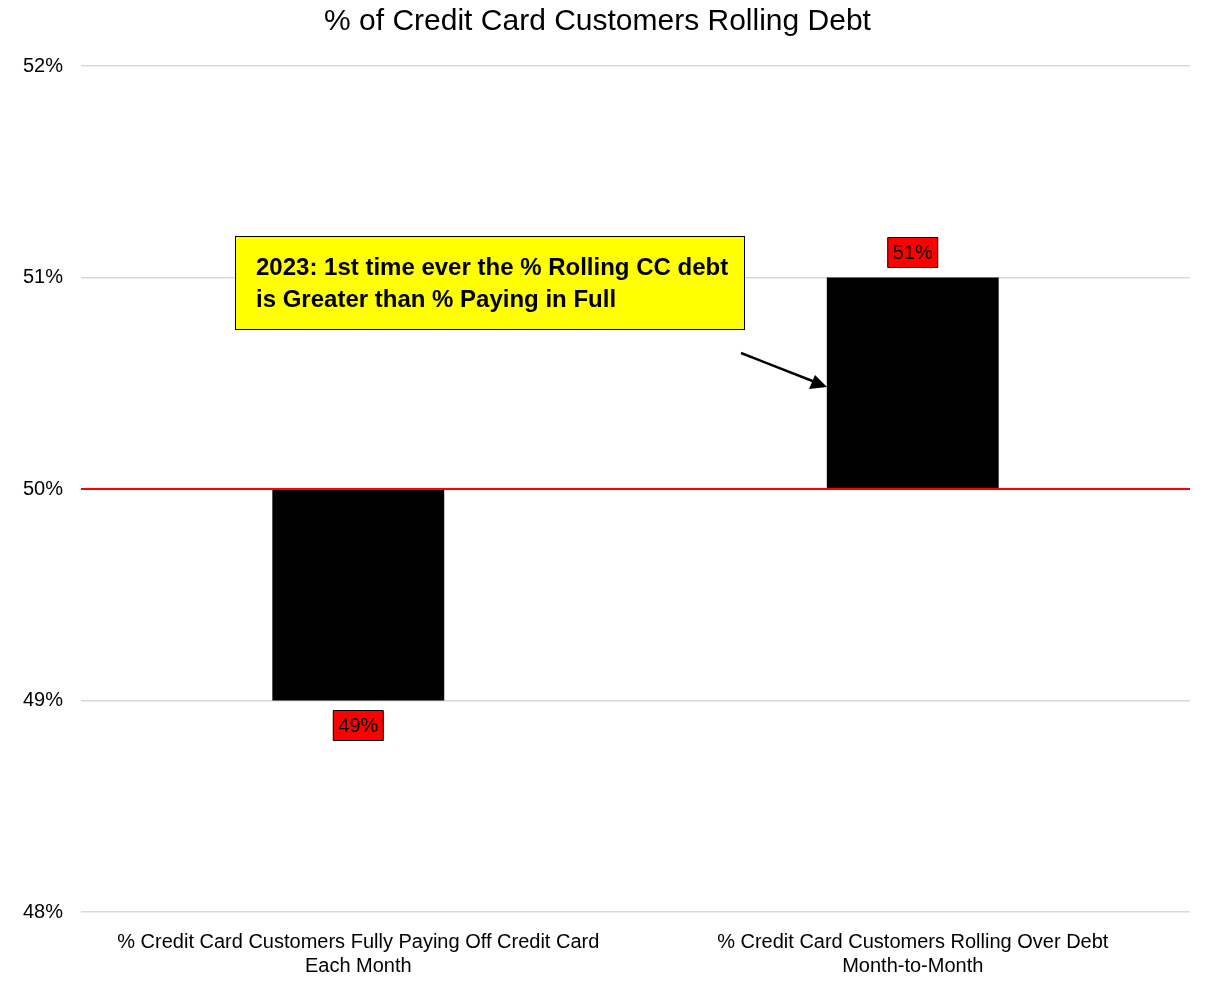 This screenshot has width=1205, height=1001. I want to click on annotation: 2023: 1st time ever the % Rolling CC debt is Greater than % Paying in Full, so click(490, 283).